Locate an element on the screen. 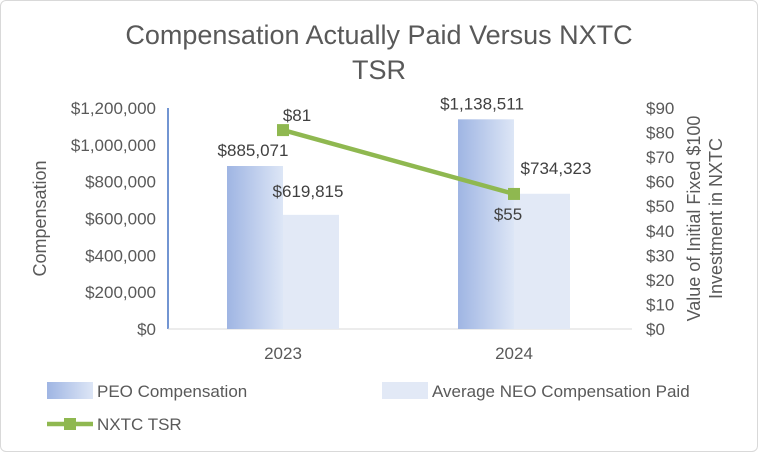  y-axis-title: Compensation is located at coordinates (40, 218).